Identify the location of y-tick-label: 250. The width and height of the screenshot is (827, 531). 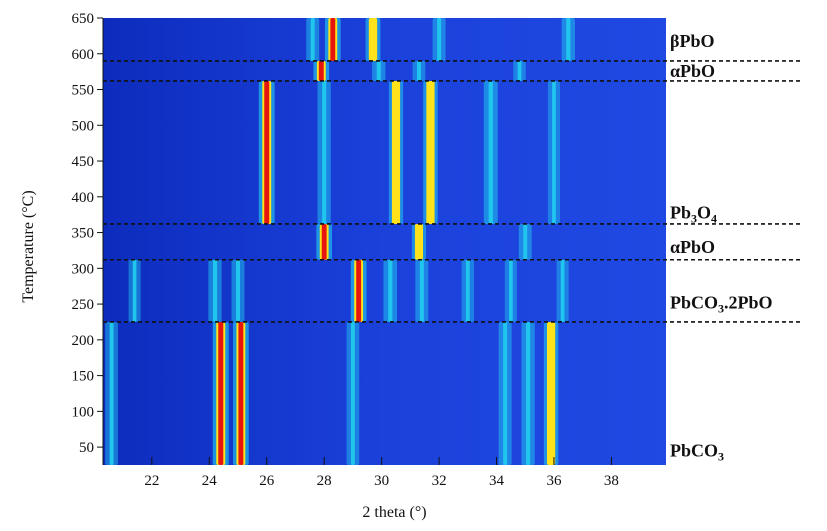
(83, 305).